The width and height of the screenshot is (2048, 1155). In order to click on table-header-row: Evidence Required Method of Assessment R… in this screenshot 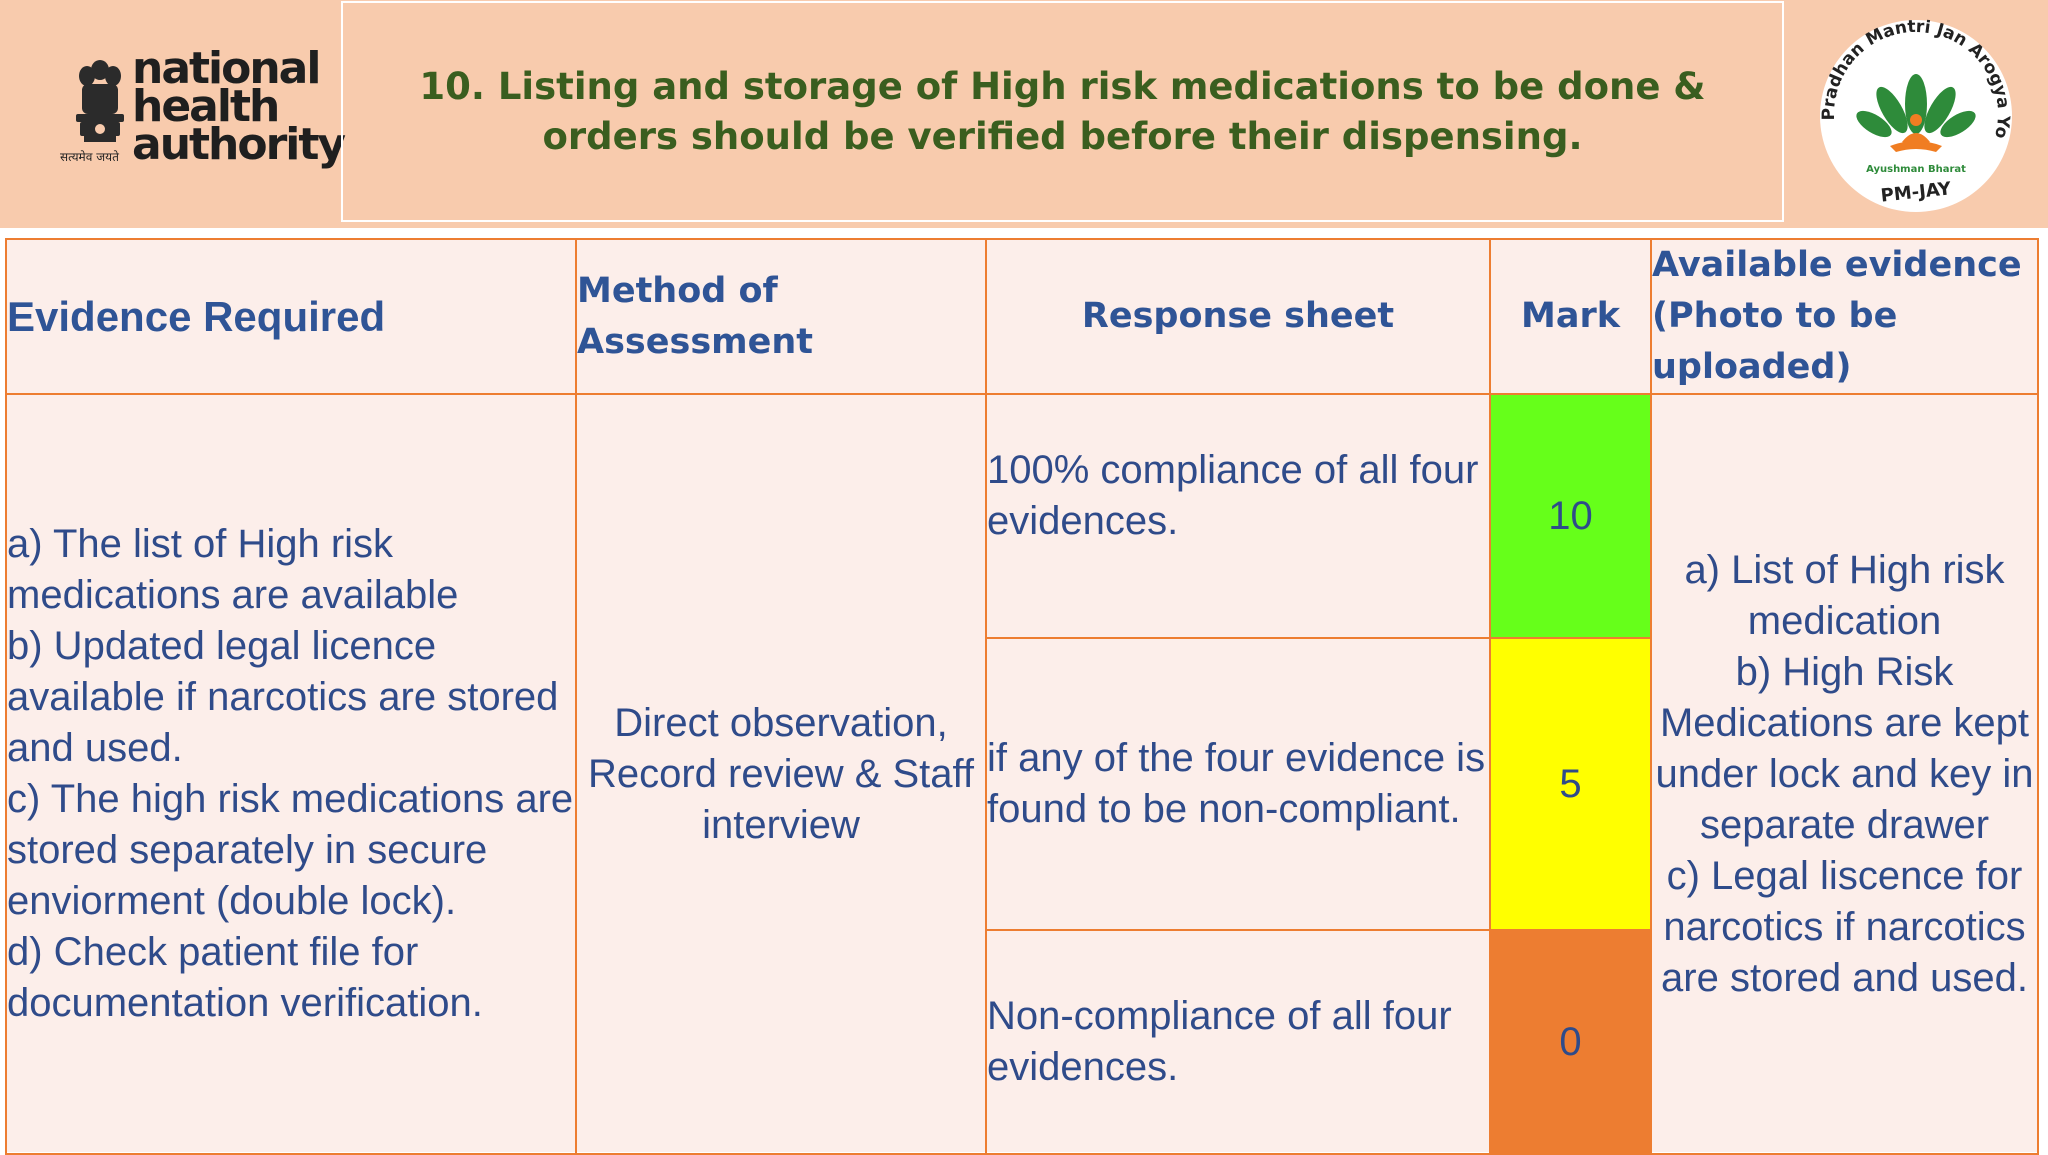, I will do `click(1022, 316)`.